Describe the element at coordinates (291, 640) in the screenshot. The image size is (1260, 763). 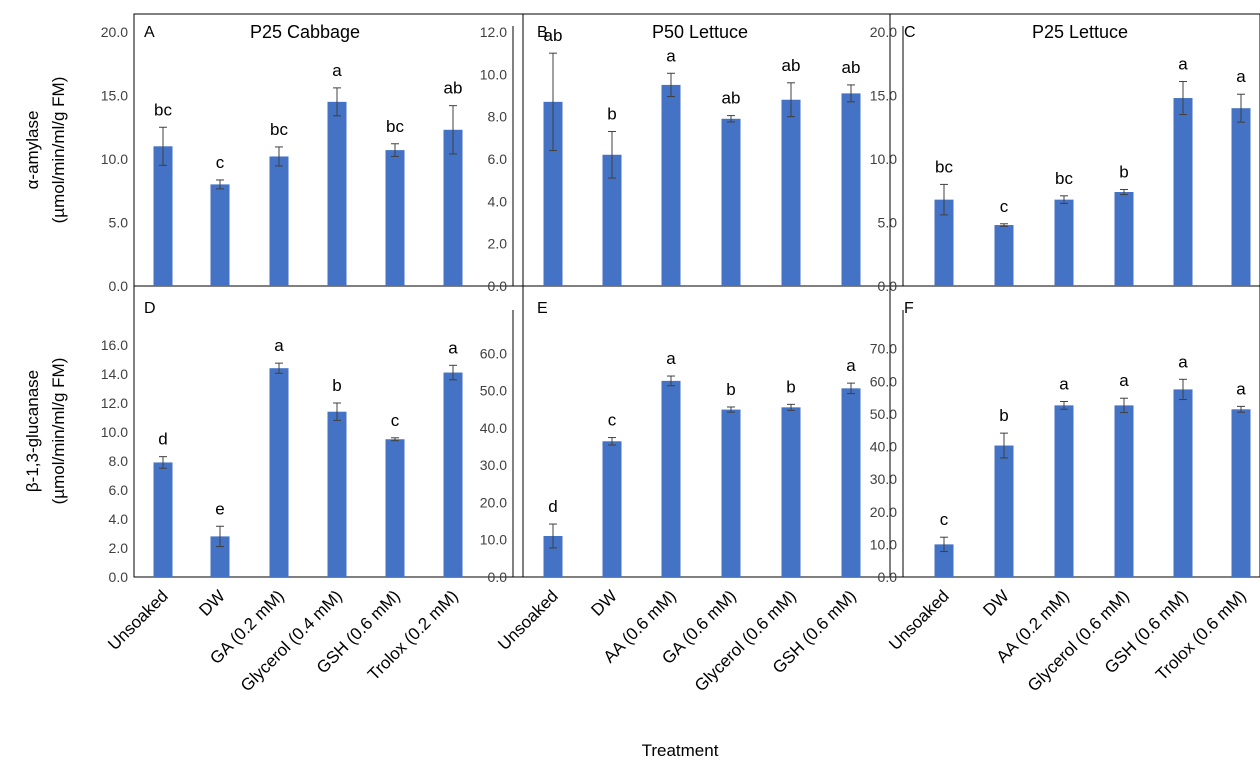
I see `category-label: Glycerol (0.4 mM)` at that location.